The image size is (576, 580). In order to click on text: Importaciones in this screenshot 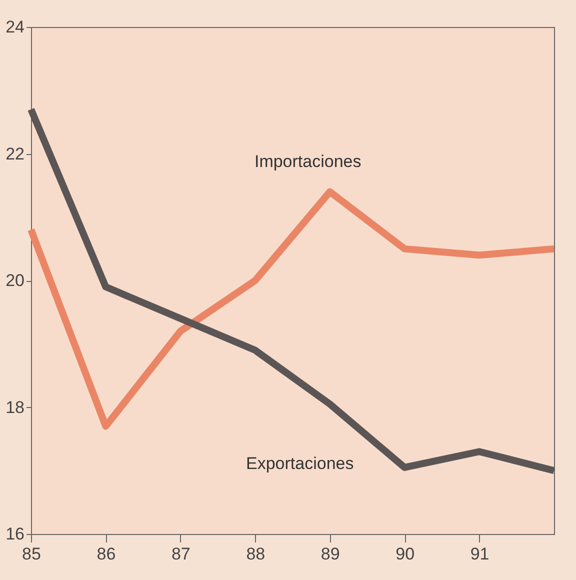, I will do `click(308, 161)`.